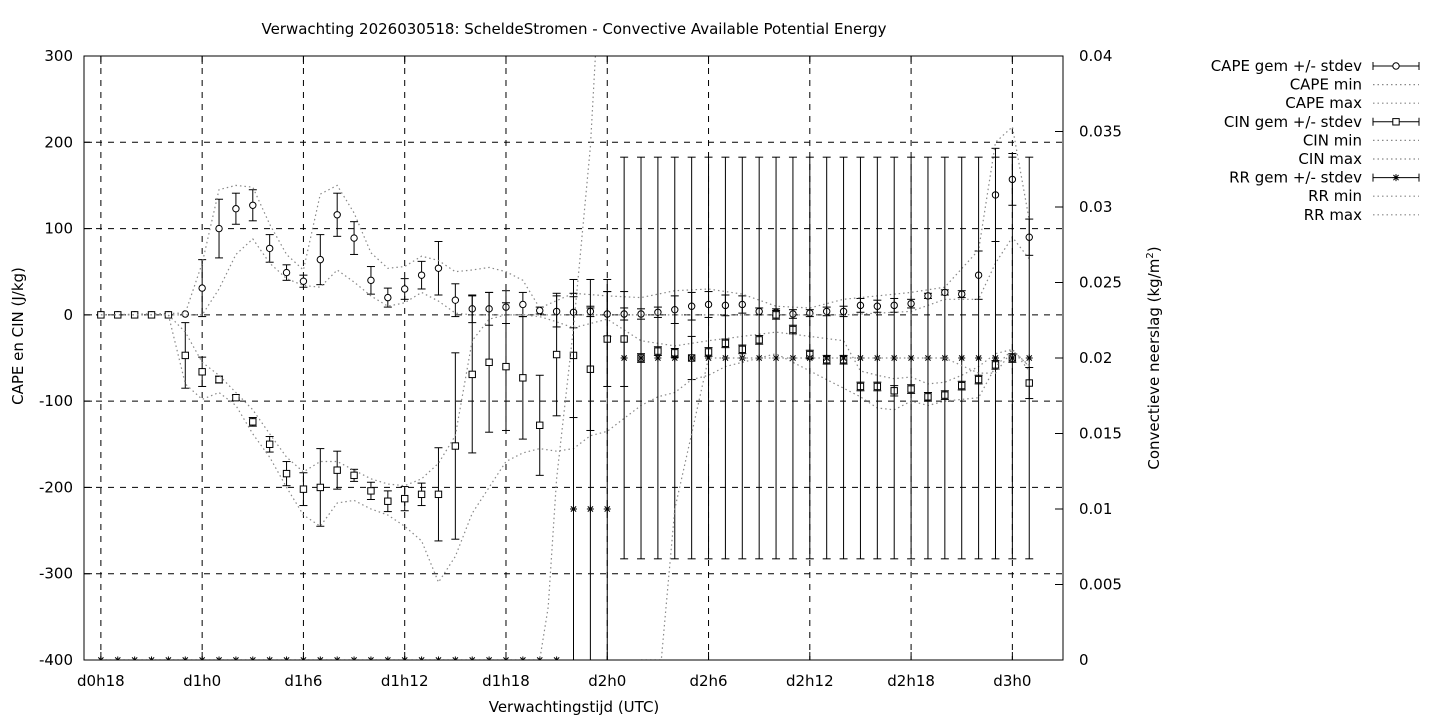 This screenshot has width=1440, height=720. What do you see at coordinates (1095, 509) in the screenshot?
I see `y2-tick-label: 0.01` at bounding box center [1095, 509].